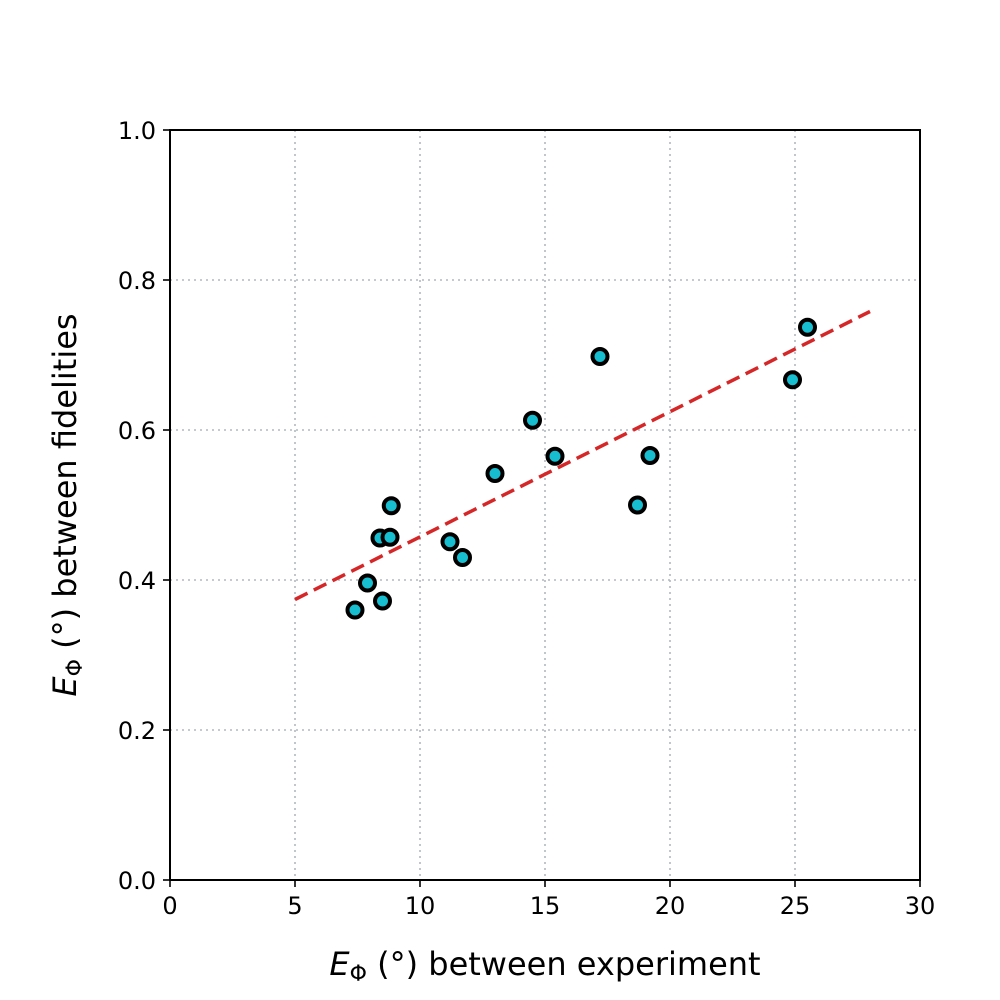 This screenshot has height=1000, width=1000. What do you see at coordinates (920, 906) in the screenshot?
I see `x-tick-label: 30` at bounding box center [920, 906].